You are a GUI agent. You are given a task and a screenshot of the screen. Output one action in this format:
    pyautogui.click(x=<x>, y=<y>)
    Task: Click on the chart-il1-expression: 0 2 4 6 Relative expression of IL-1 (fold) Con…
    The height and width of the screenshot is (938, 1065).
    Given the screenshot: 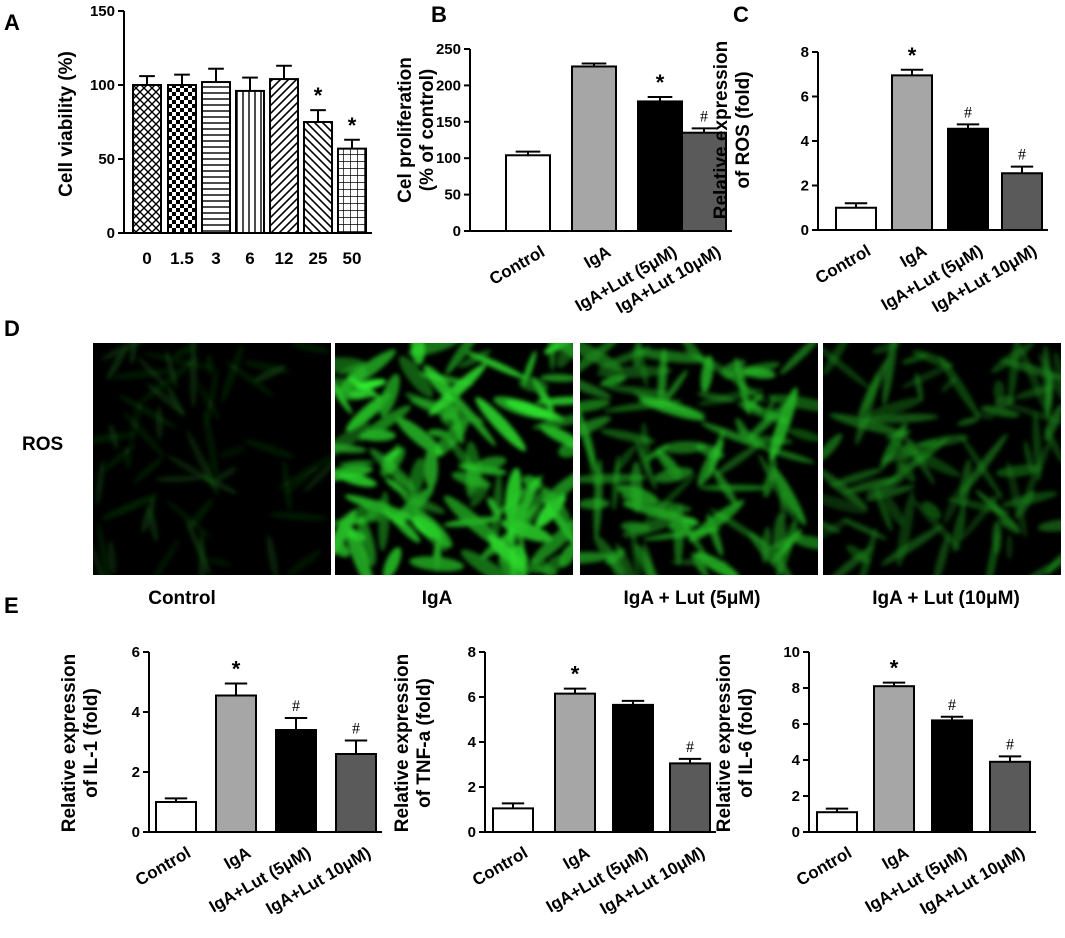 What is the action you would take?
    pyautogui.click(x=220, y=781)
    